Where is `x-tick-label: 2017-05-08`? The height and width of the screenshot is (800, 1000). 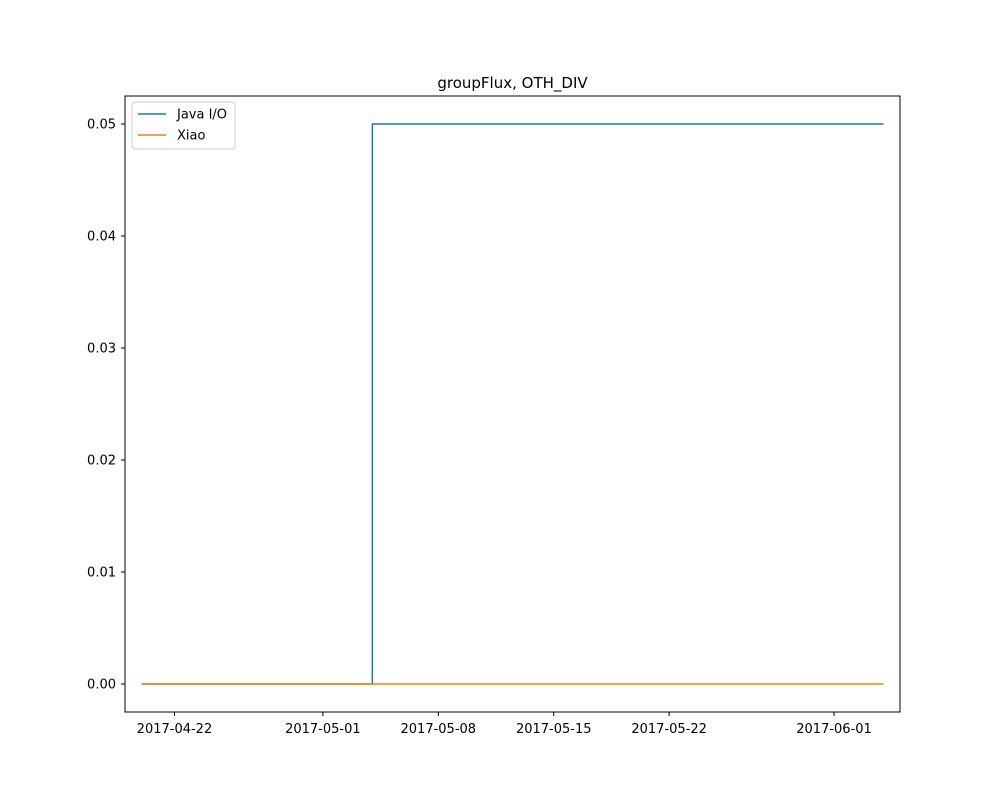
x-tick-label: 2017-05-08 is located at coordinates (439, 729).